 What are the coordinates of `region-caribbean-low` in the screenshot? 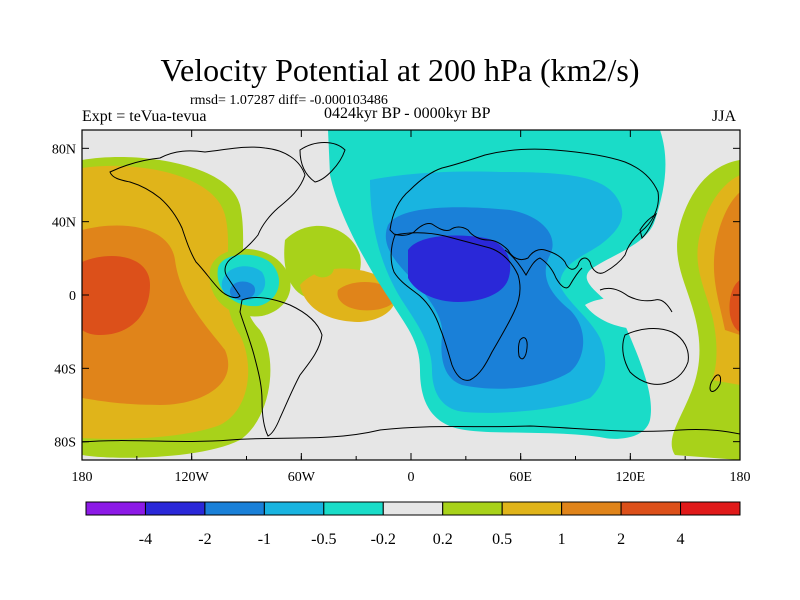 It's located at (242, 290).